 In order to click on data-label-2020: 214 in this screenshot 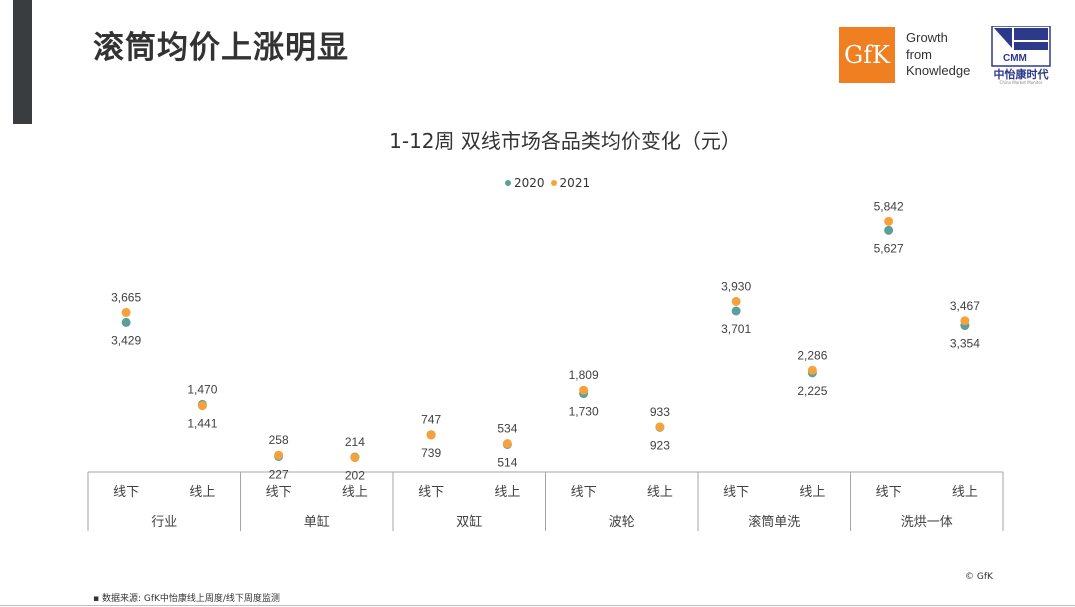, I will do `click(355, 442)`.